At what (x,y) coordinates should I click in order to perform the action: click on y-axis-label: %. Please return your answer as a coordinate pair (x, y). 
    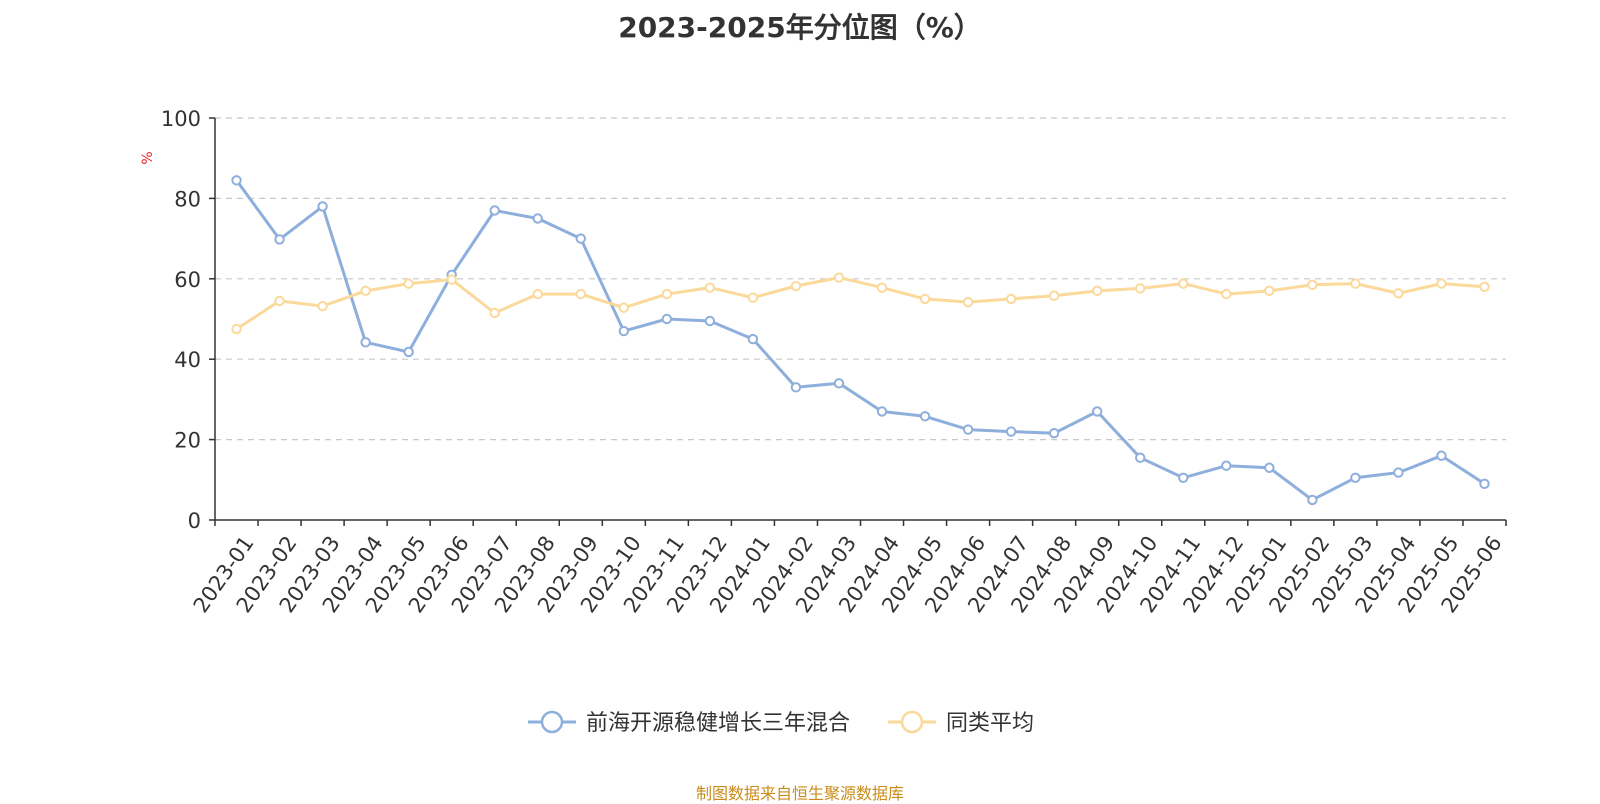
    Looking at the image, I should click on (148, 157).